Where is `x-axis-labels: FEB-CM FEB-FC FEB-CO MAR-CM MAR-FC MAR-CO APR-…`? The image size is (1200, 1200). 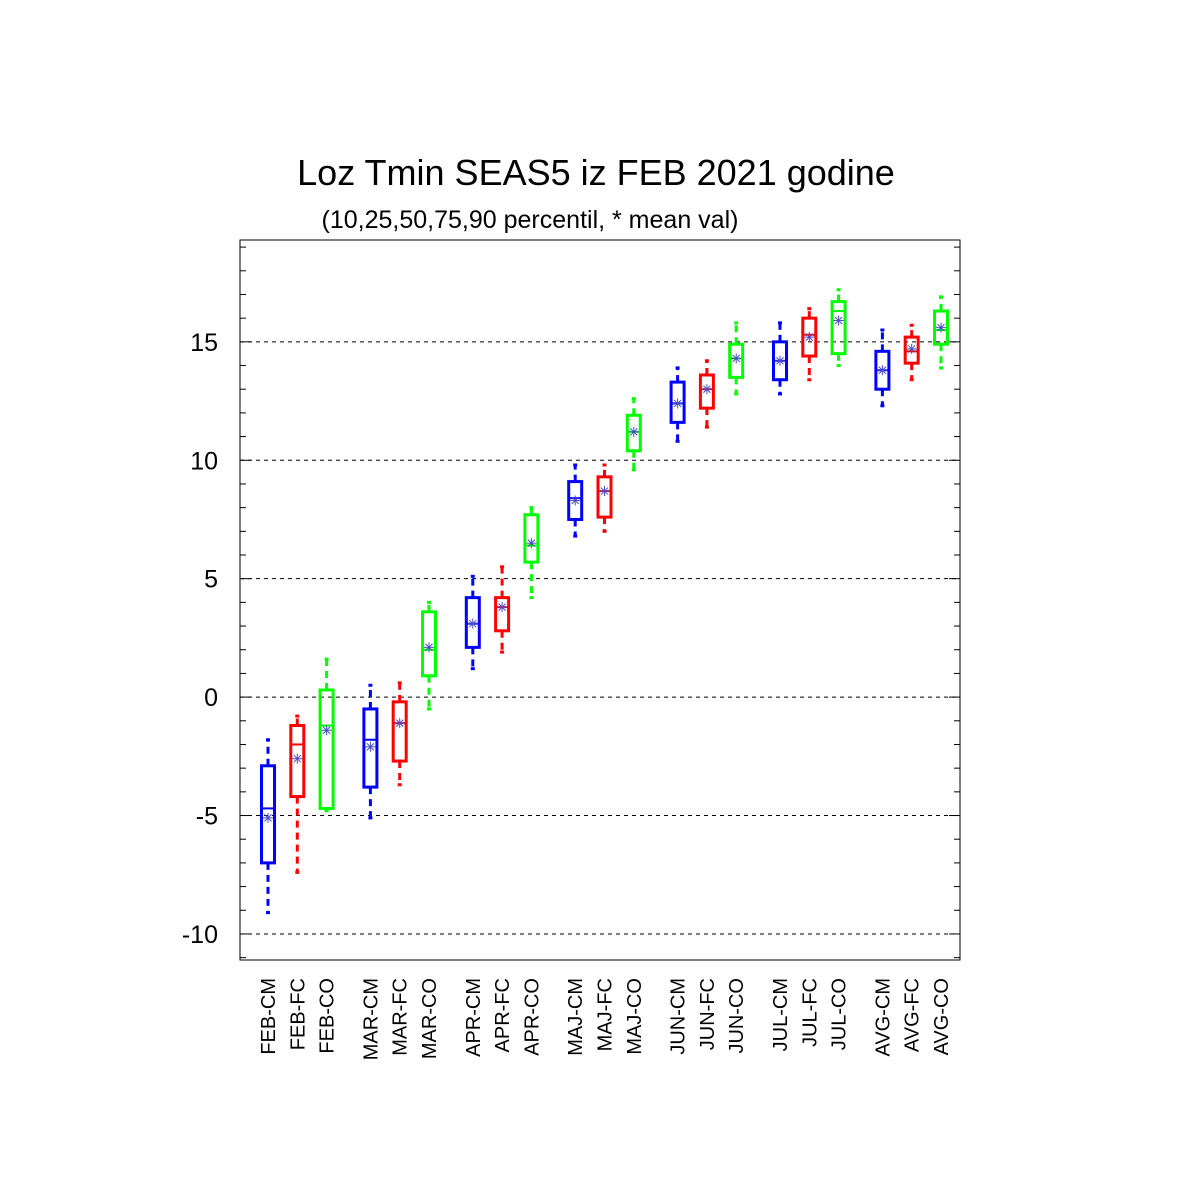
x-axis-labels: FEB-CM FEB-FC FEB-CO MAR-CM MAR-FC MAR-CO APR-… is located at coordinates (605, 1019).